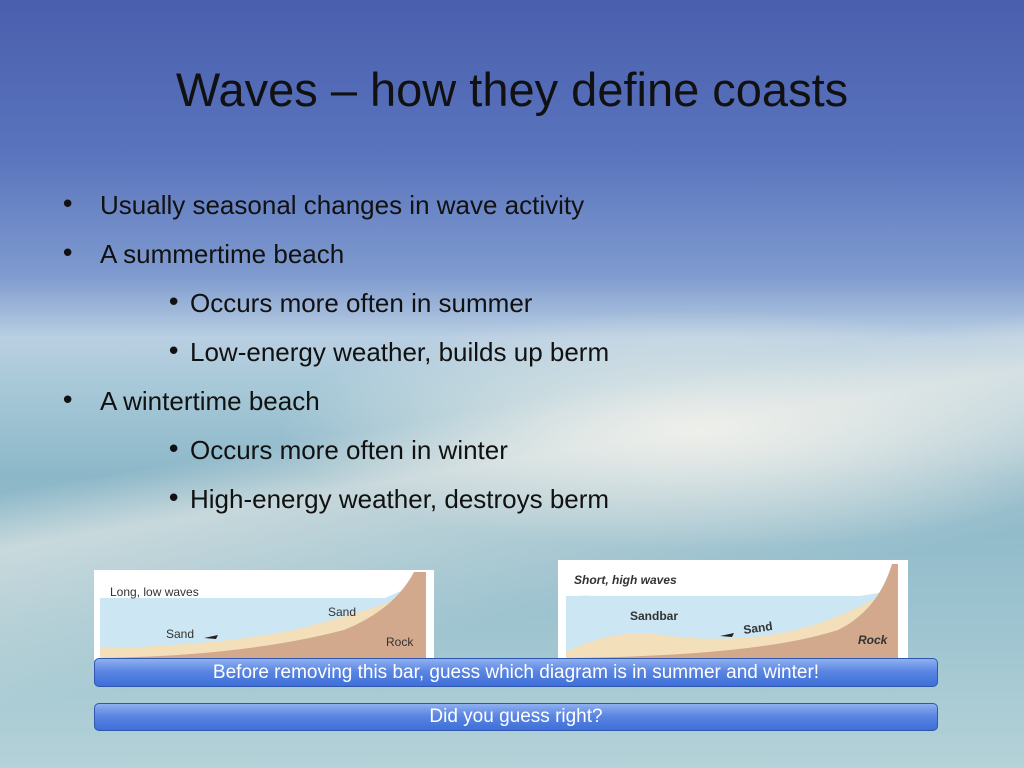  I want to click on sub-bullet: Low-energy weather, builds up berm, so click(400, 352).